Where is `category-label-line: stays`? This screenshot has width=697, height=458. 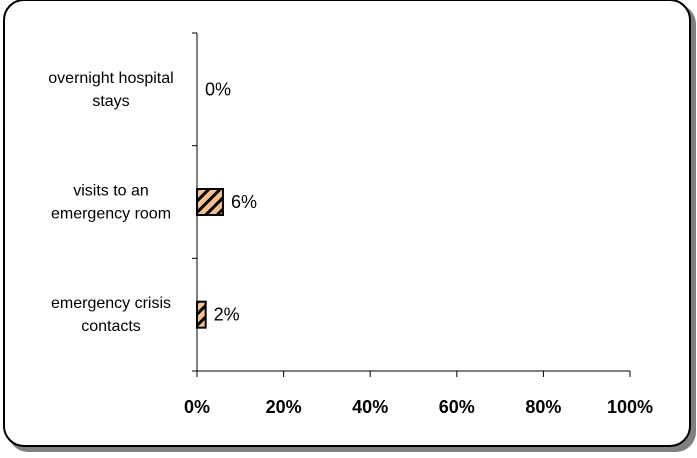
category-label-line: stays is located at coordinates (110, 101).